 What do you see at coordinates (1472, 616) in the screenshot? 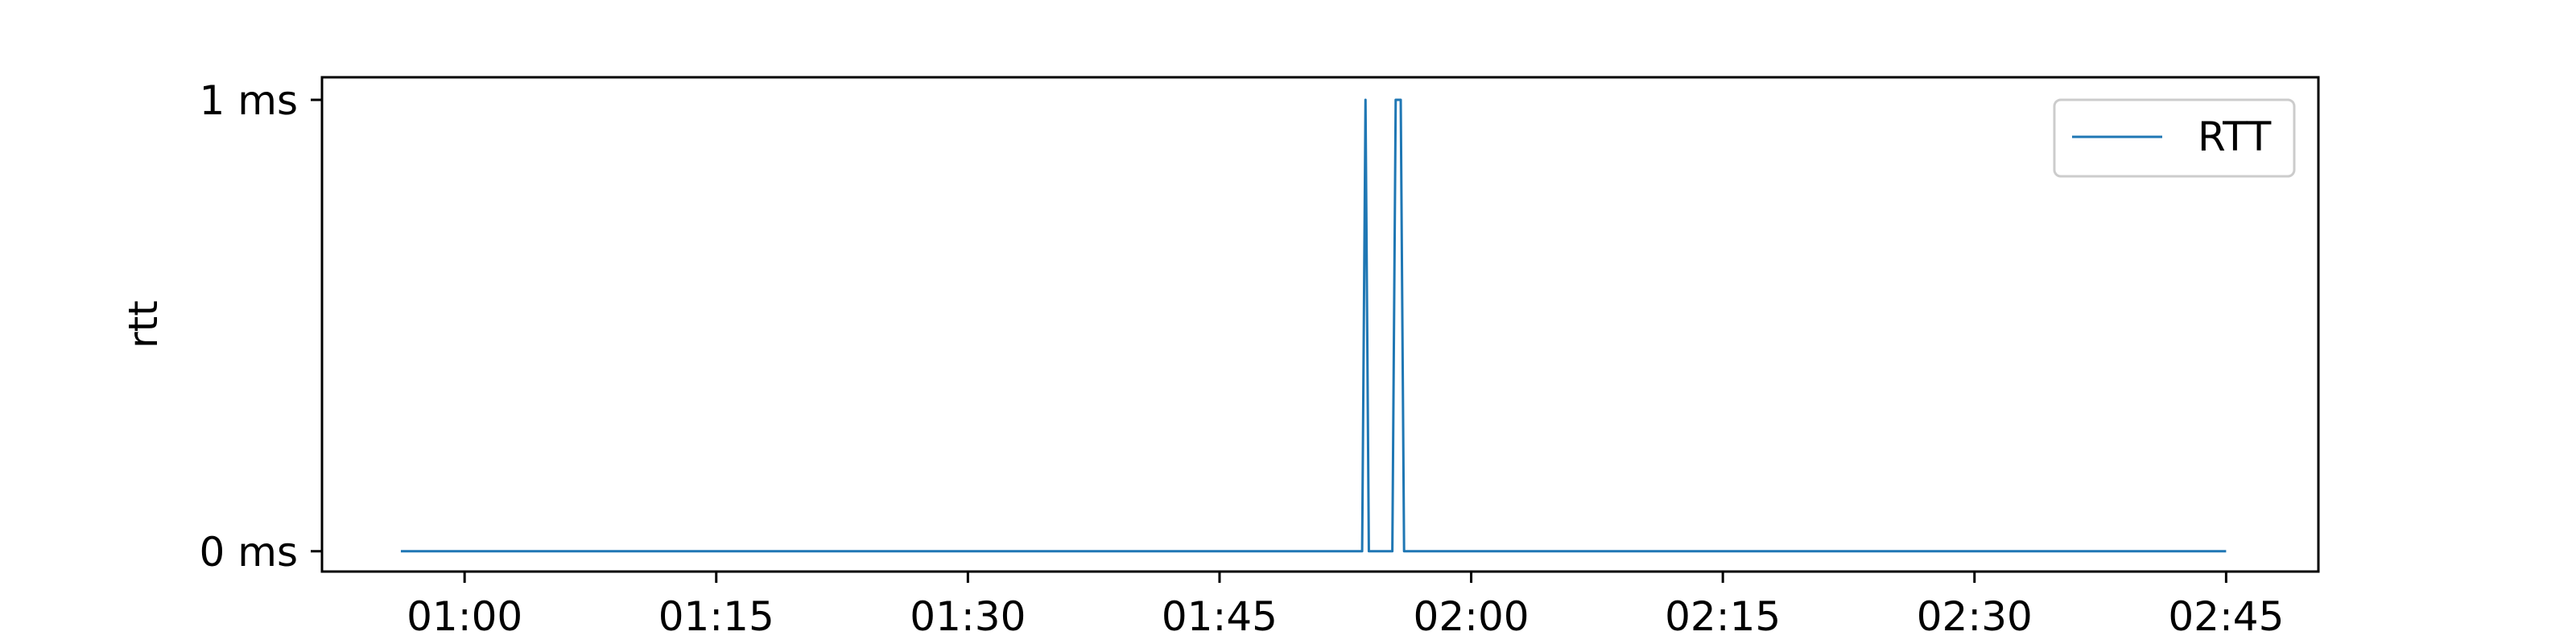
I see `x-tick-label: 02:00` at bounding box center [1472, 616].